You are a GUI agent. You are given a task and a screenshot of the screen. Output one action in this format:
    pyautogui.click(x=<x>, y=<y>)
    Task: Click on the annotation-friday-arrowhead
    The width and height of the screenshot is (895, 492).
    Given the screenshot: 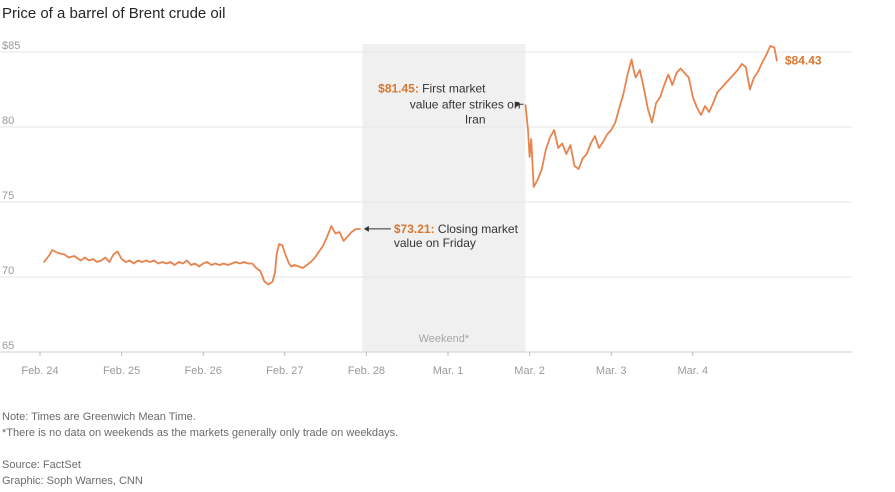 What is the action you would take?
    pyautogui.click(x=366, y=228)
    